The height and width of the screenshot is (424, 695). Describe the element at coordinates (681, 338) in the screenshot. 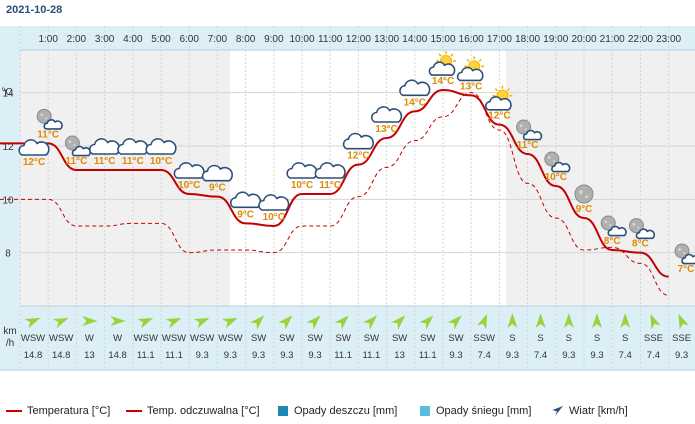

I see `wind-direction-label: SSE` at that location.